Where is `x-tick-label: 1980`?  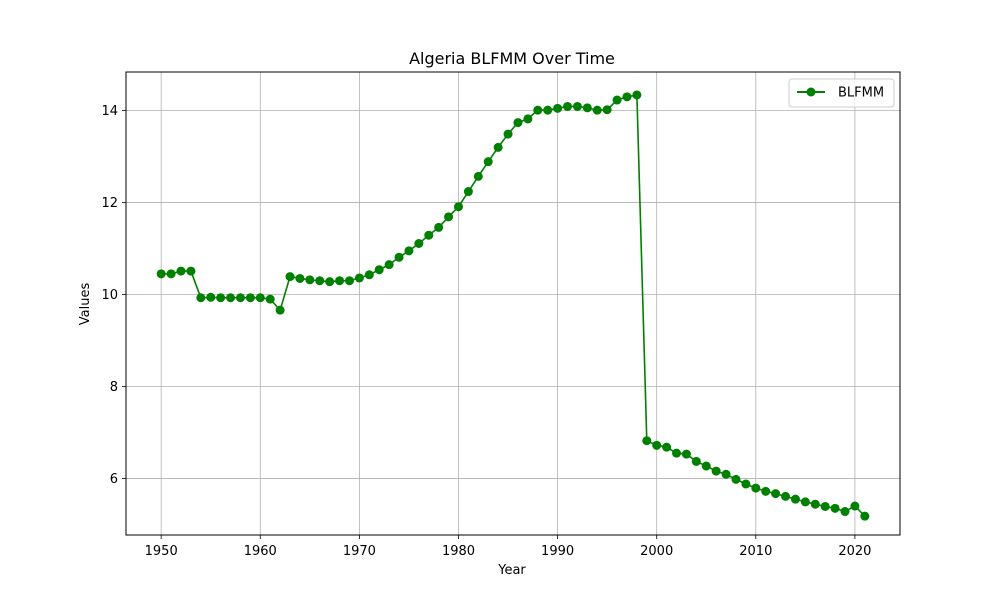 x-tick-label: 1980 is located at coordinates (458, 551).